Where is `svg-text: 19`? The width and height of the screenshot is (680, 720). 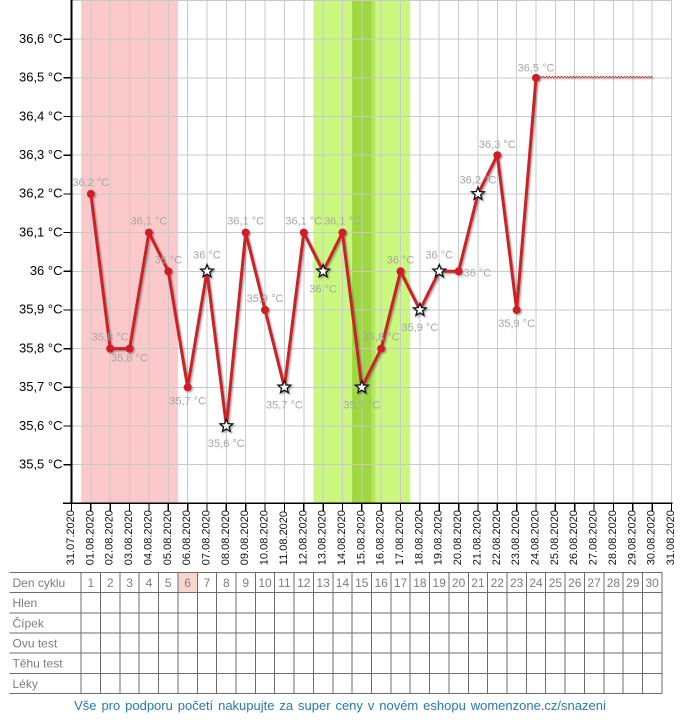
svg-text: 19 is located at coordinates (440, 583).